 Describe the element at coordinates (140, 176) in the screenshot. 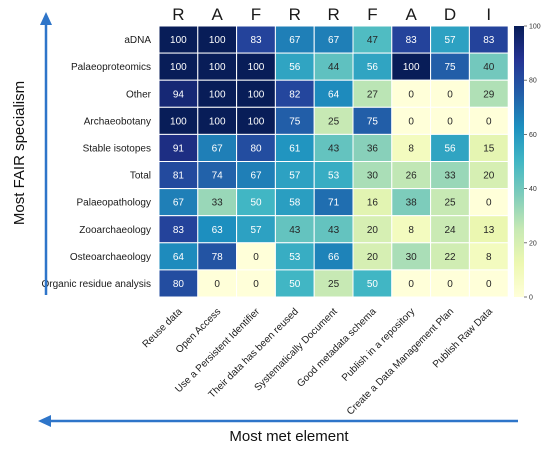

I see `row-label: Total` at that location.